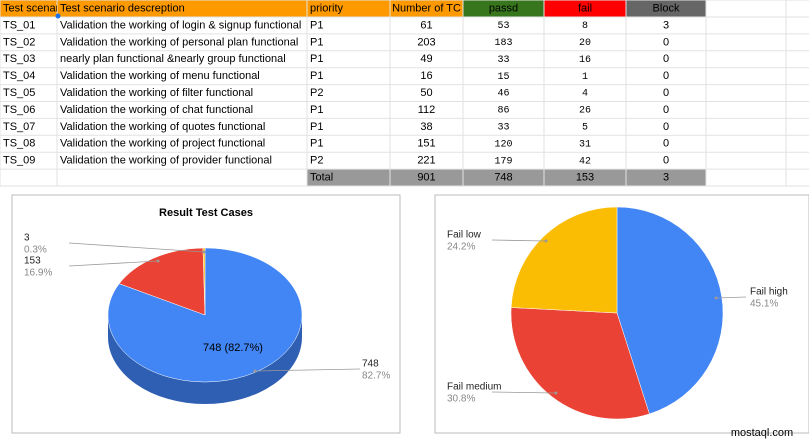  I want to click on cell-text: Test scenario, so click(35, 8).